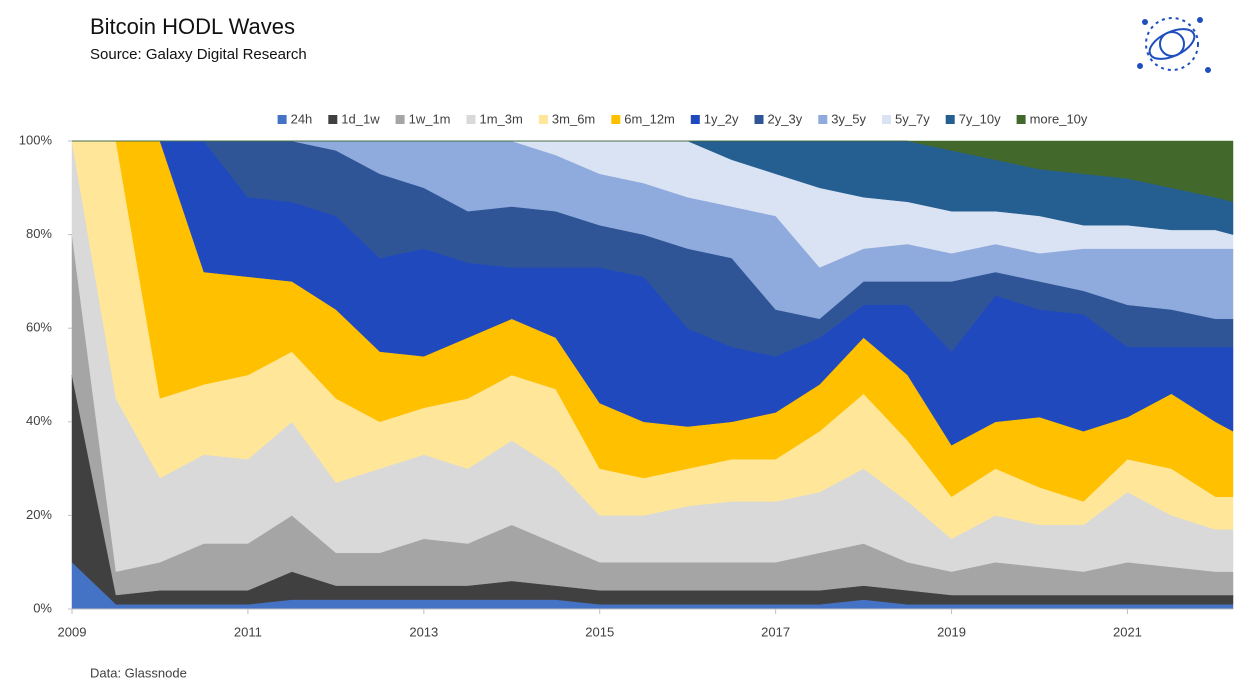 This screenshot has height=683, width=1236. Describe the element at coordinates (423, 631) in the screenshot. I see `x-tick-label: 2013` at that location.